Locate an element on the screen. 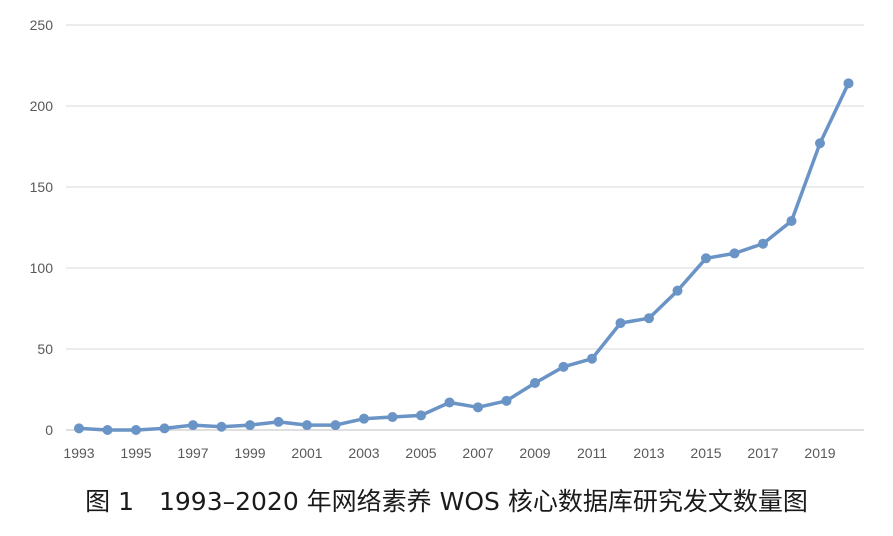 The image size is (893, 536). data-point-2001 is located at coordinates (307, 425).